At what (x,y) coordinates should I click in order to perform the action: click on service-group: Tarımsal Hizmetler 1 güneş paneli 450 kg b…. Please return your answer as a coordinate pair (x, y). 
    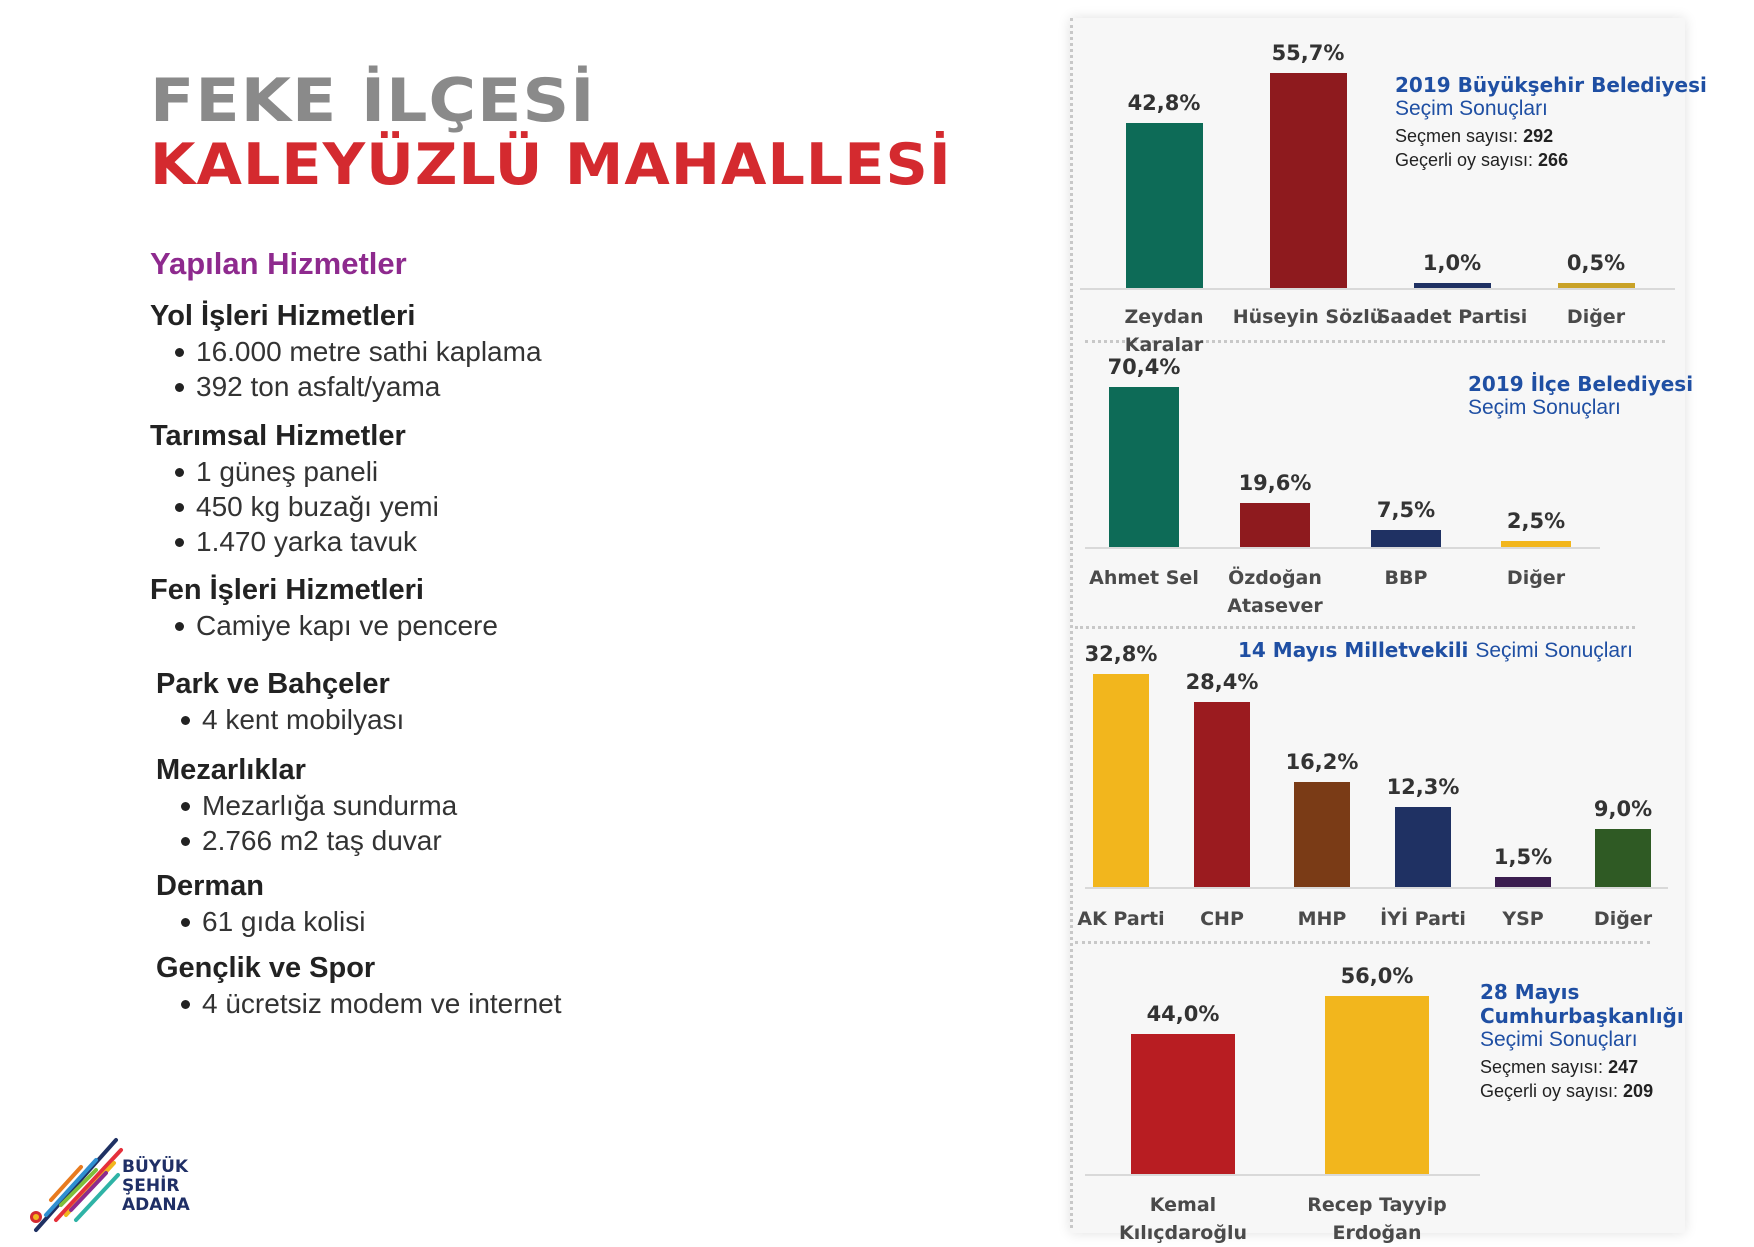
    Looking at the image, I should click on (294, 488).